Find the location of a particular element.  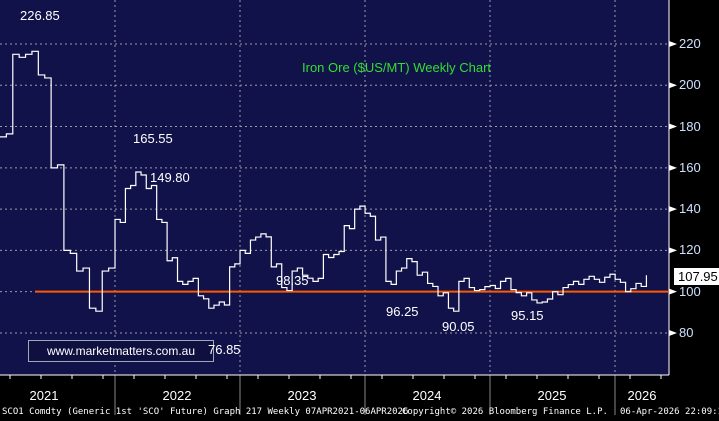

y-tick-label: 80 is located at coordinates (686, 332).